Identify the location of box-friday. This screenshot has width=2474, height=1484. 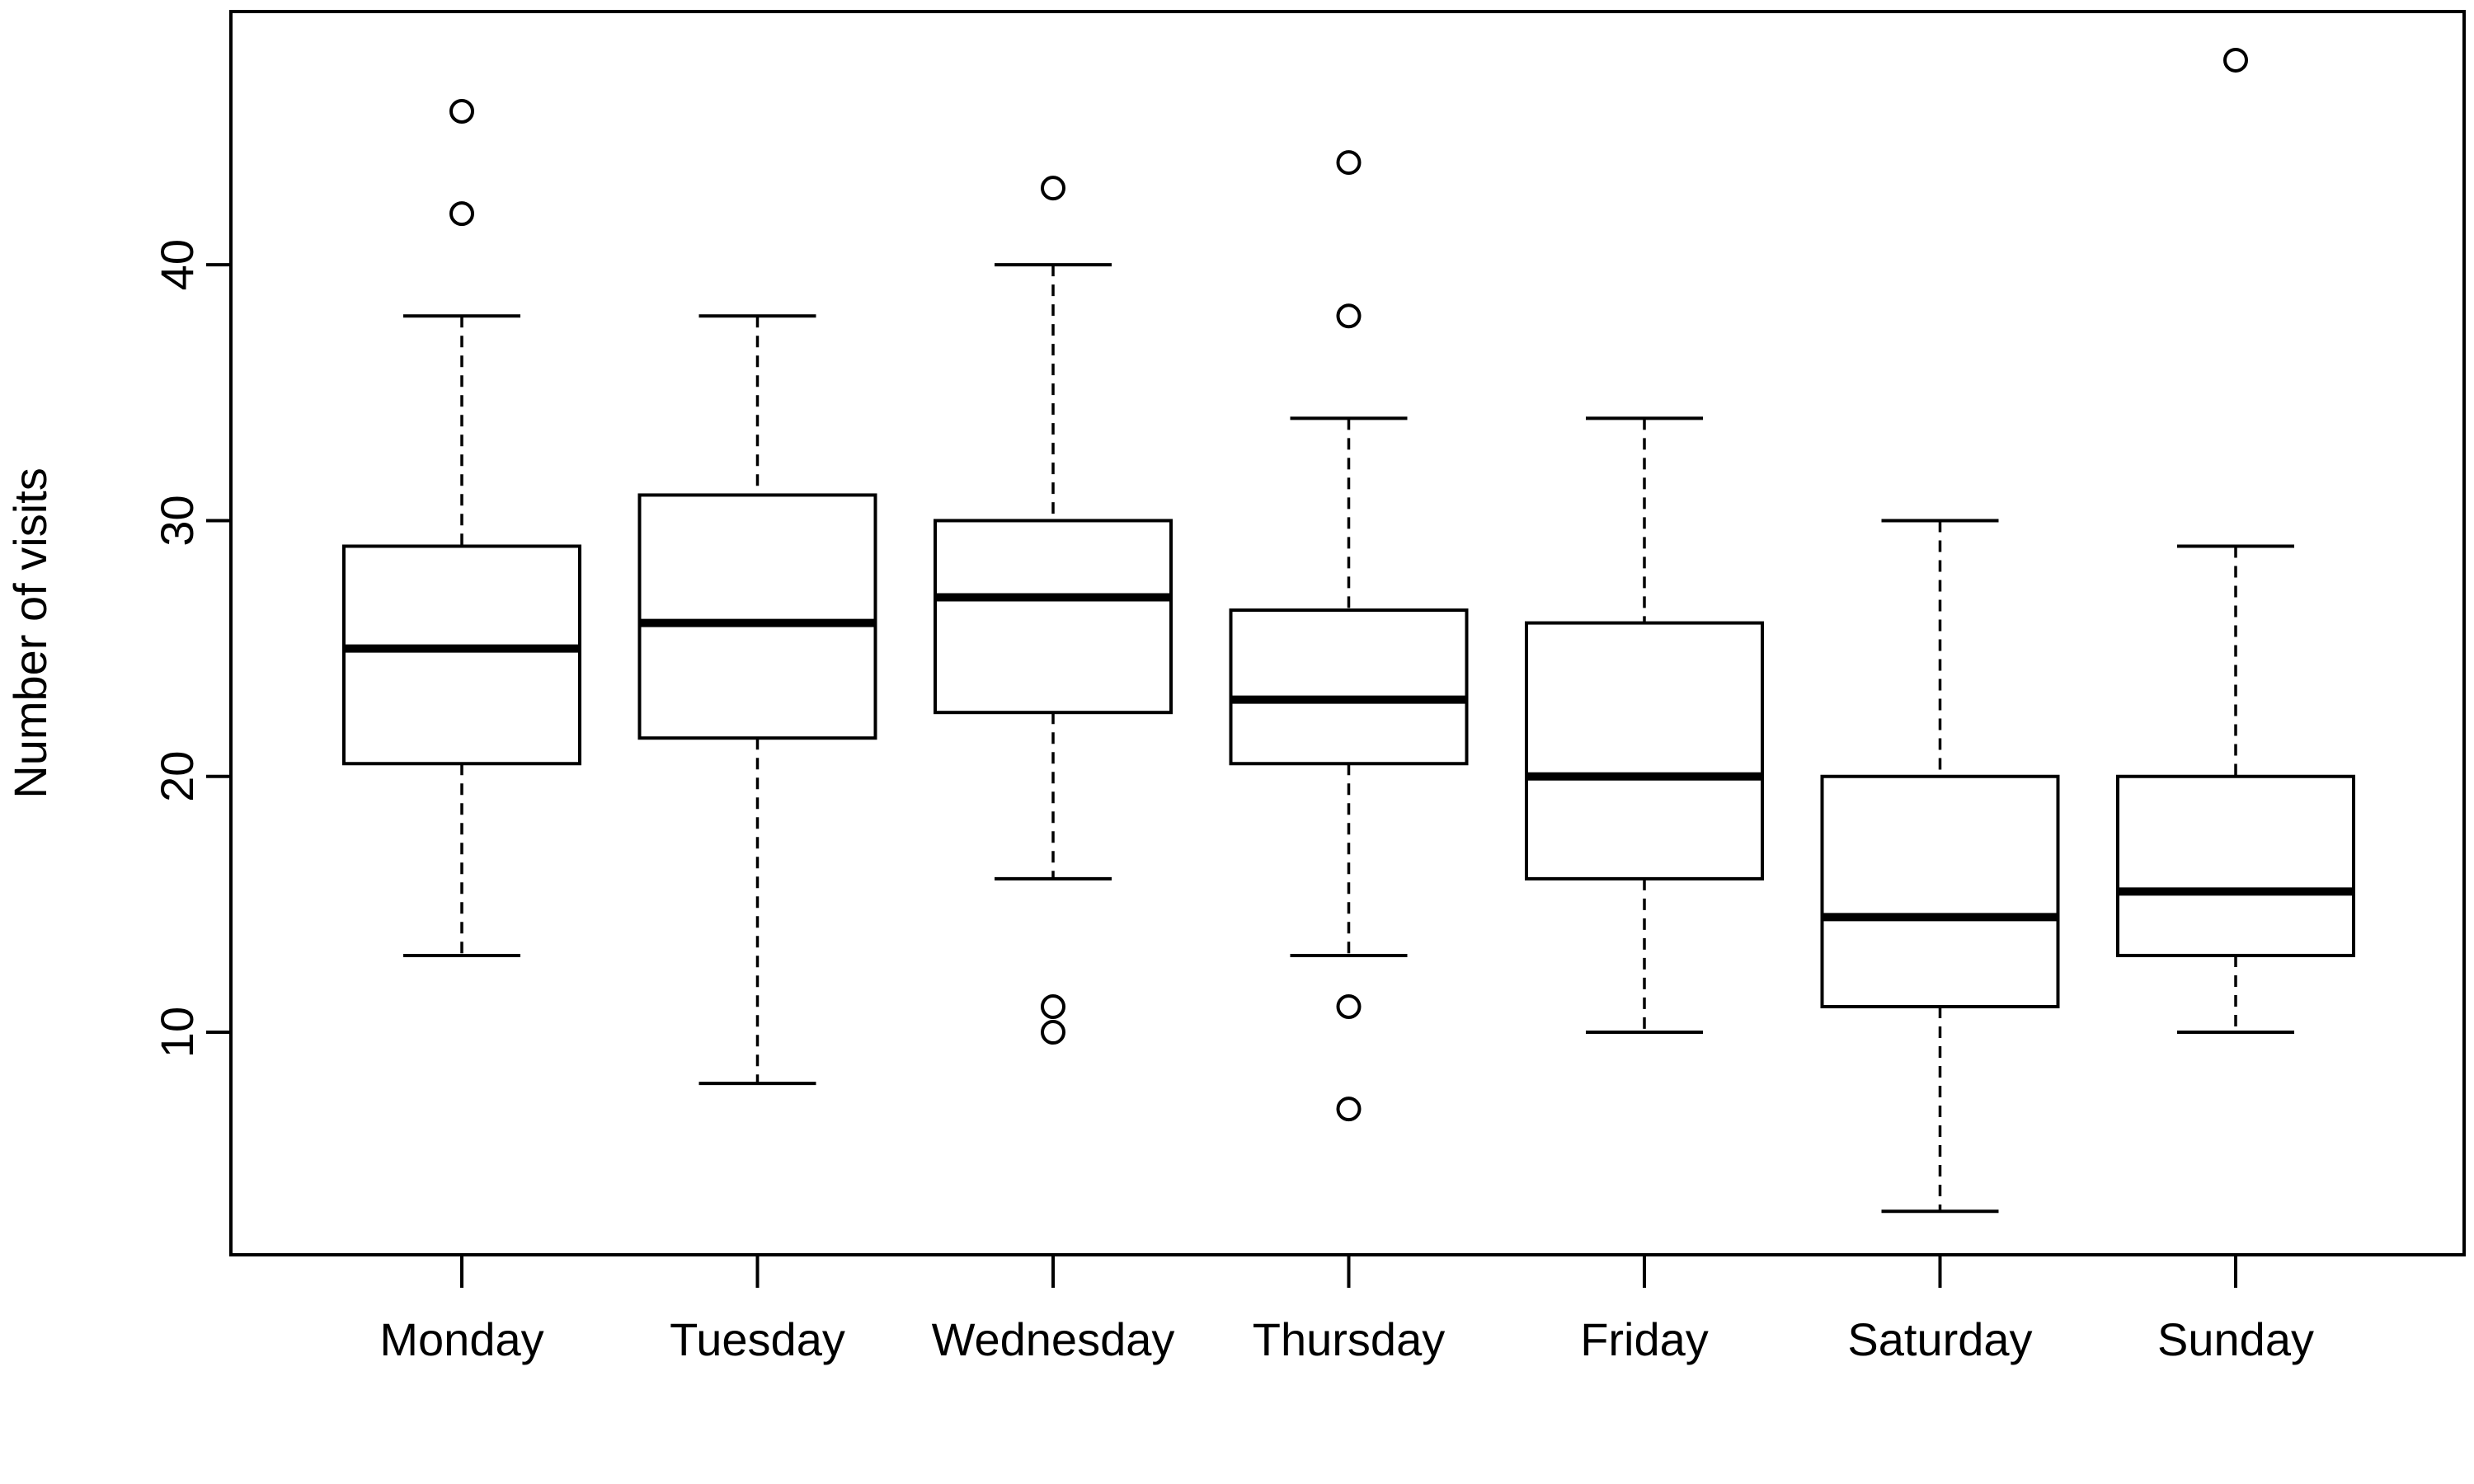
(1644, 725).